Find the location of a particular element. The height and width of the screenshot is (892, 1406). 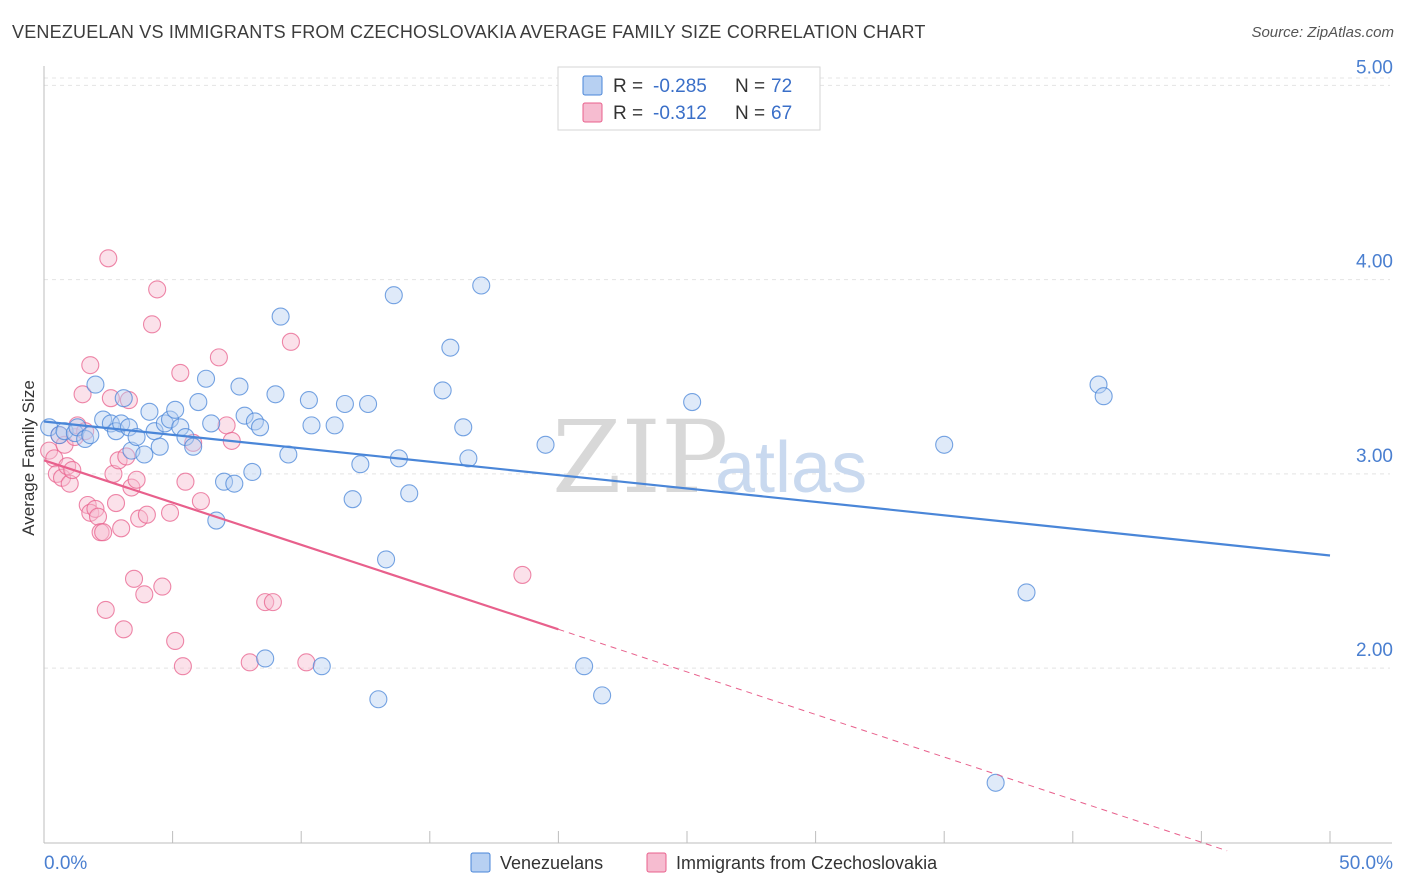

x-tick-label-0: 0.0% is located at coordinates (65, 863).